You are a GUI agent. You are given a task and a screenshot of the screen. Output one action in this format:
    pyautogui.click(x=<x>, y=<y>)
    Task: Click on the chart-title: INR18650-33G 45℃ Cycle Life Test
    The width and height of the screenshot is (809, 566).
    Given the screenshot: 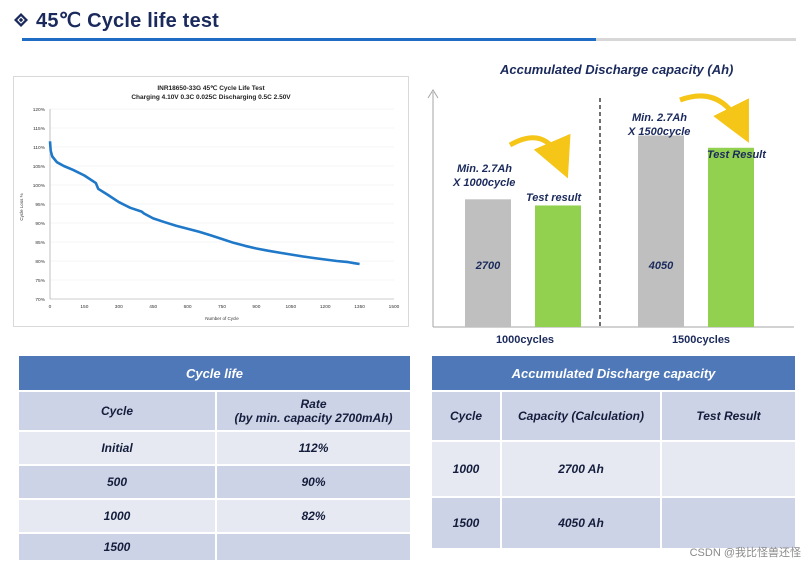 What is the action you would take?
    pyautogui.click(x=211, y=88)
    